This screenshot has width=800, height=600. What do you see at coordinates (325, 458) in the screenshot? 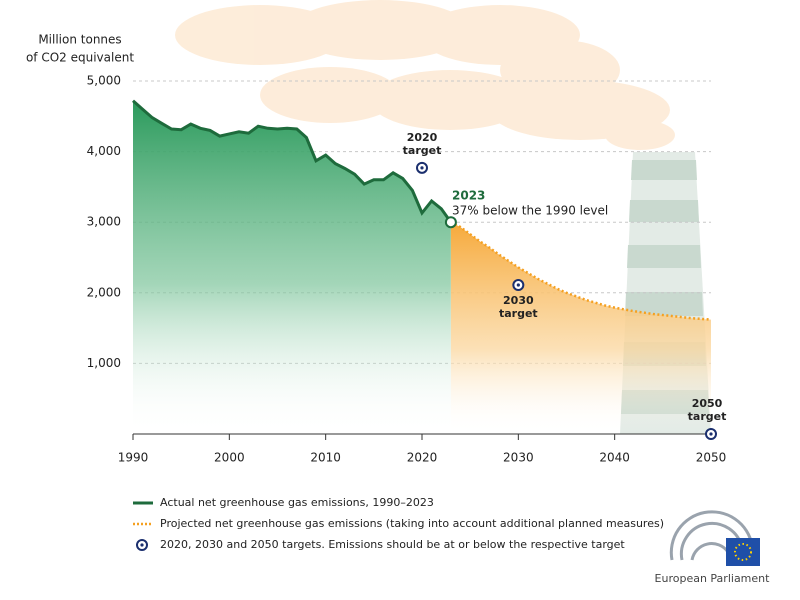
I see `x-tick-label: 2010` at bounding box center [325, 458].